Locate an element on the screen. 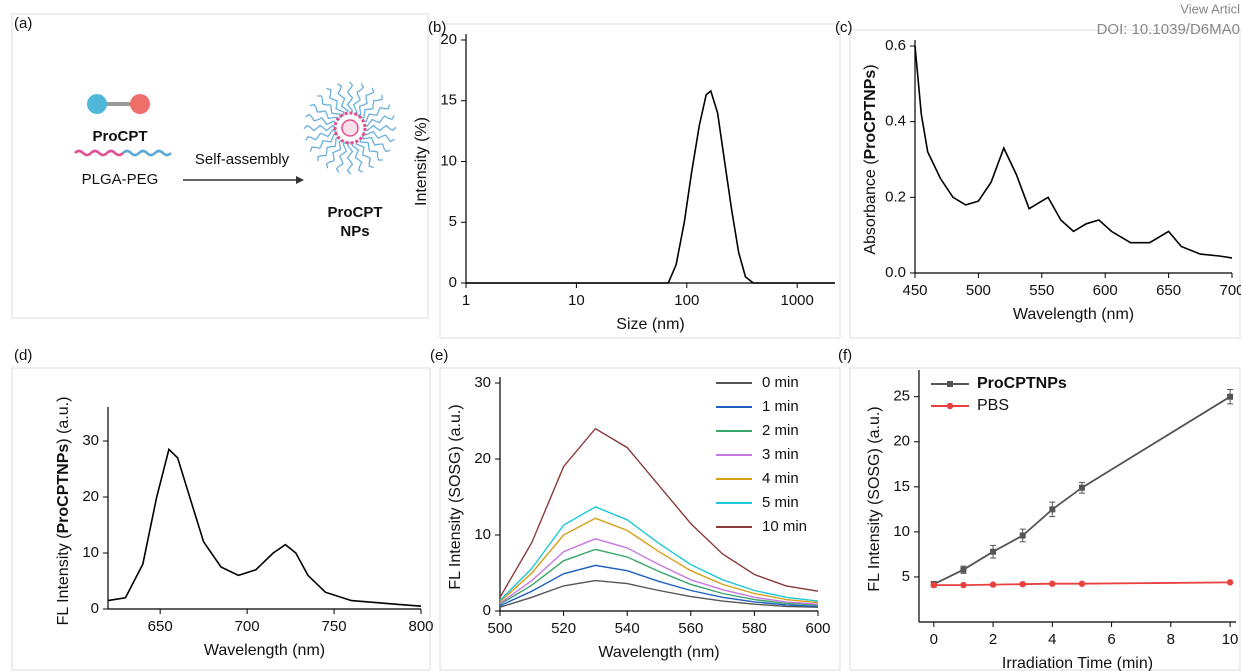 The image size is (1241, 671). y-axis-label: FL Intensity (ProCPTNPs) (a.u.) is located at coordinates (63, 511).